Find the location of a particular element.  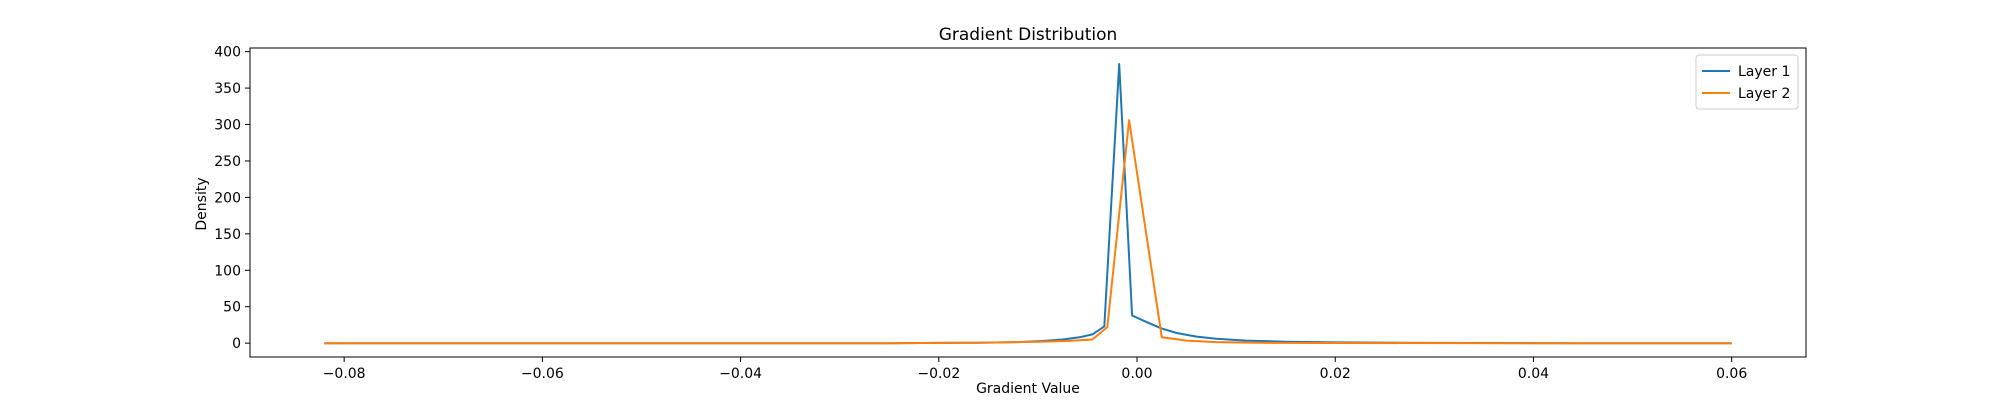

y-tick-label: 350 is located at coordinates (227, 89).